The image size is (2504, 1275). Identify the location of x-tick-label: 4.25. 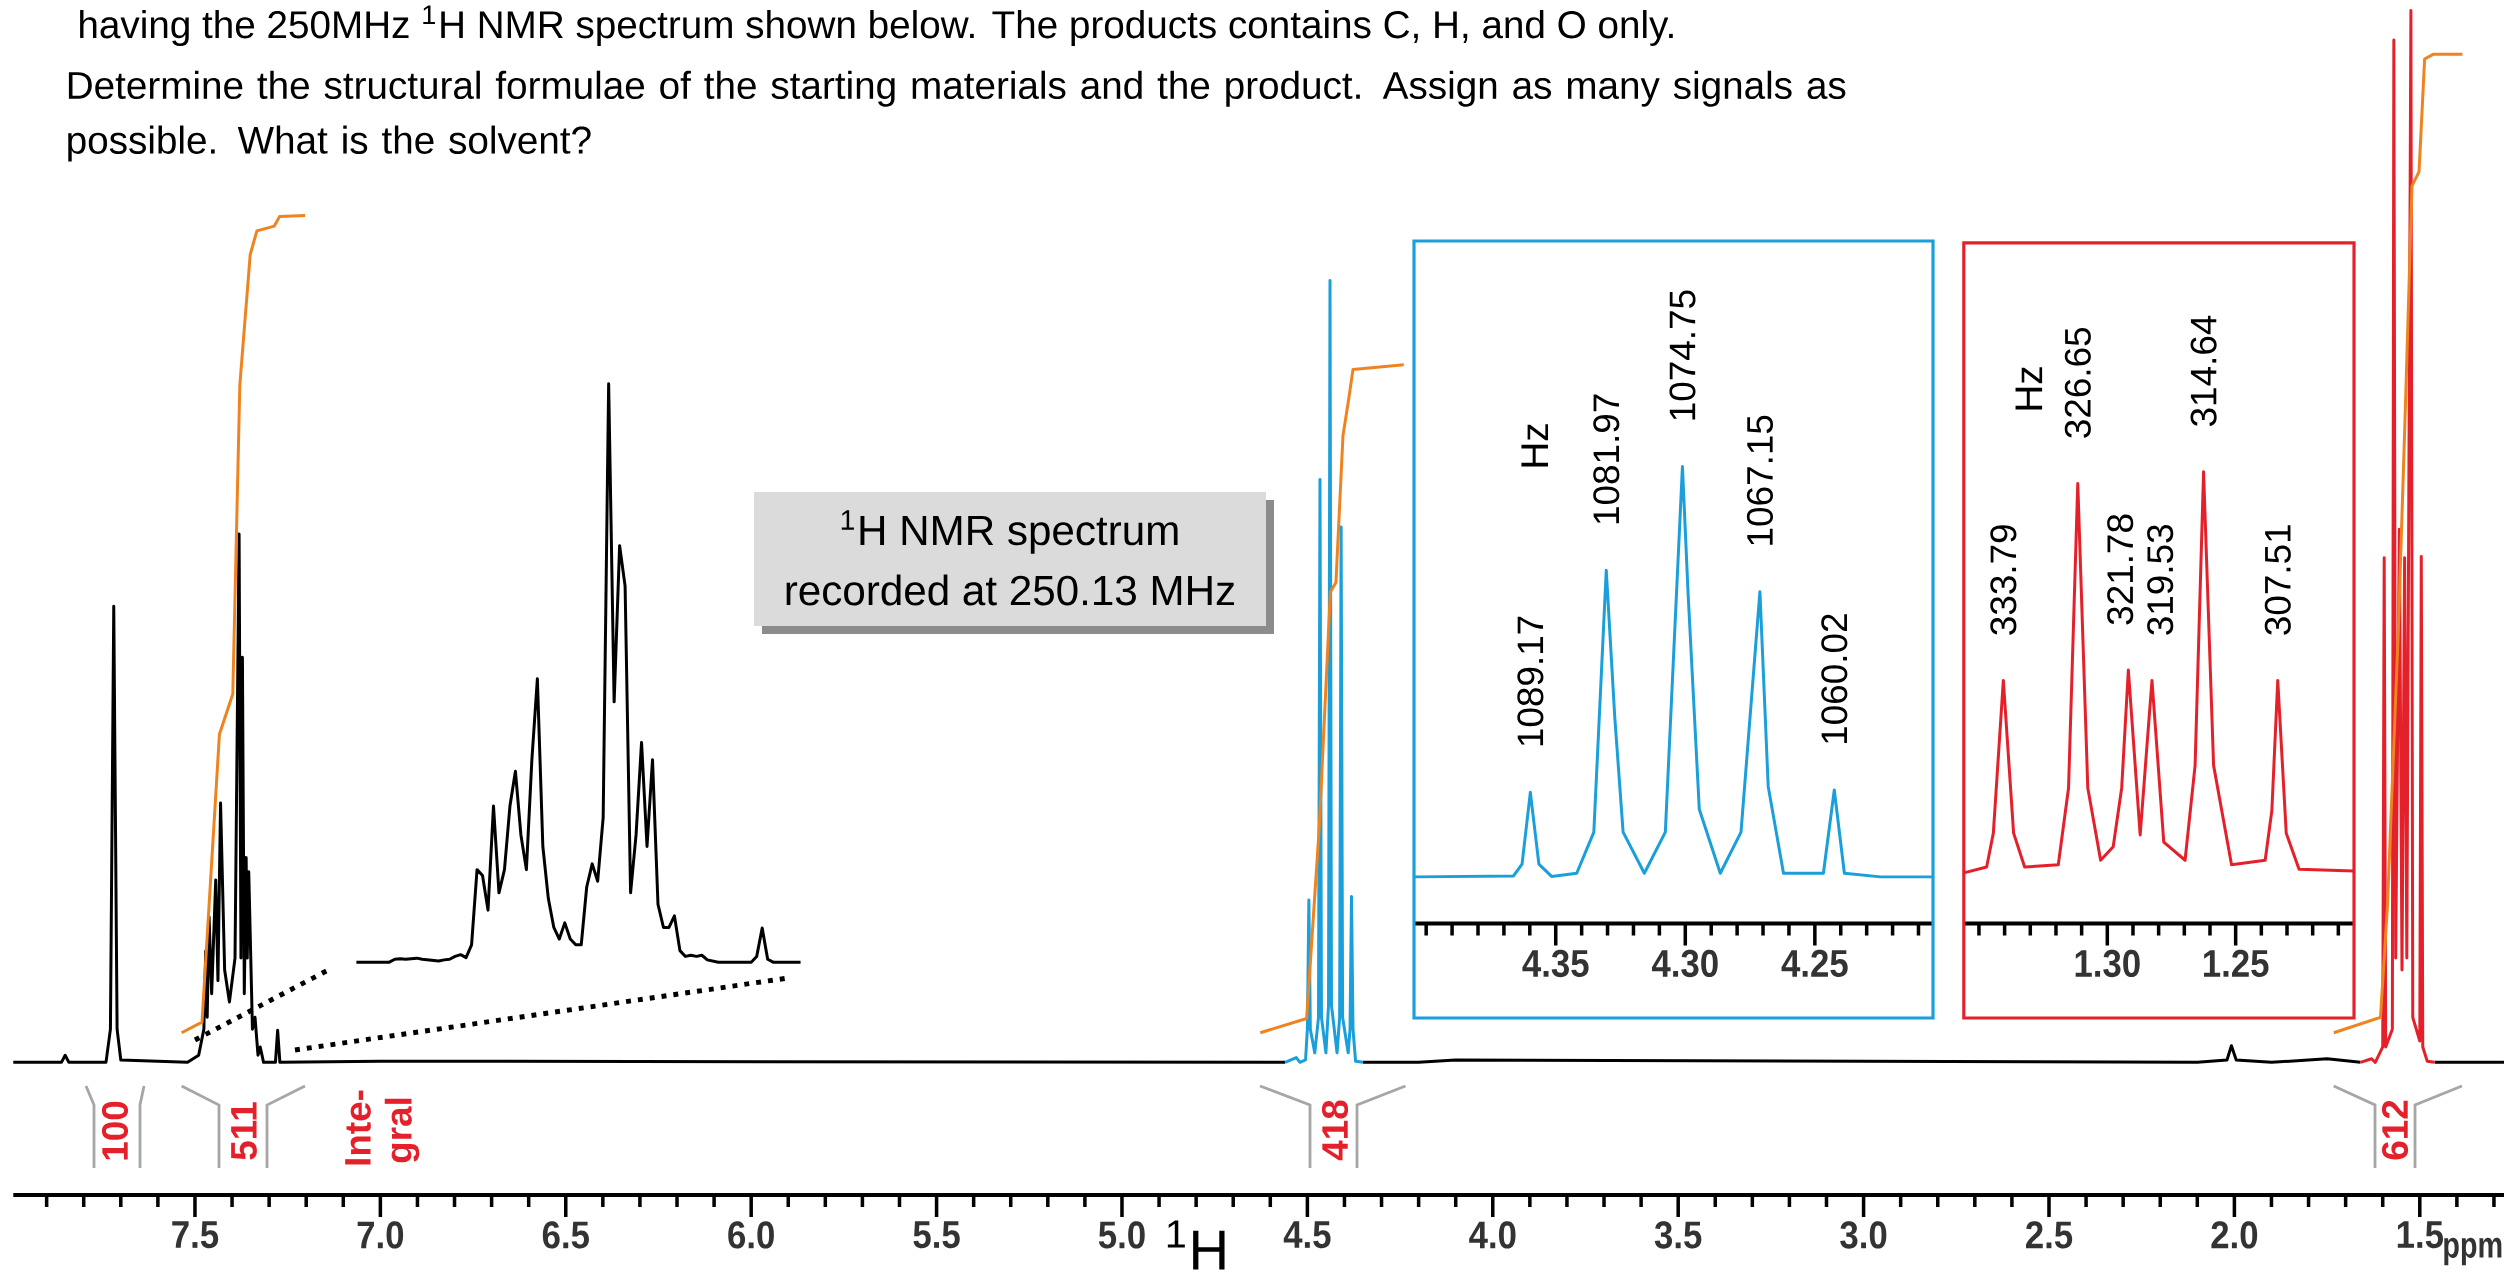
(1814, 963).